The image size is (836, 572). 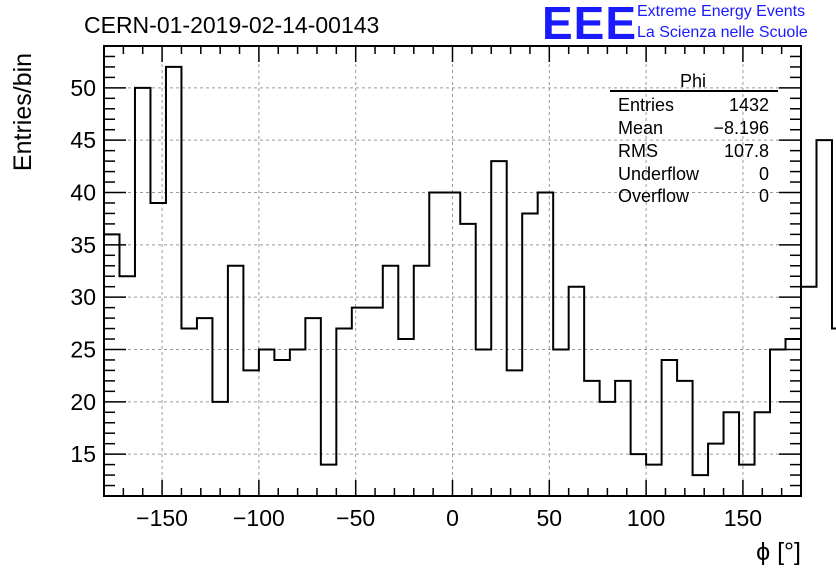 I want to click on eee-logo-mark: EEE, so click(x=590, y=24).